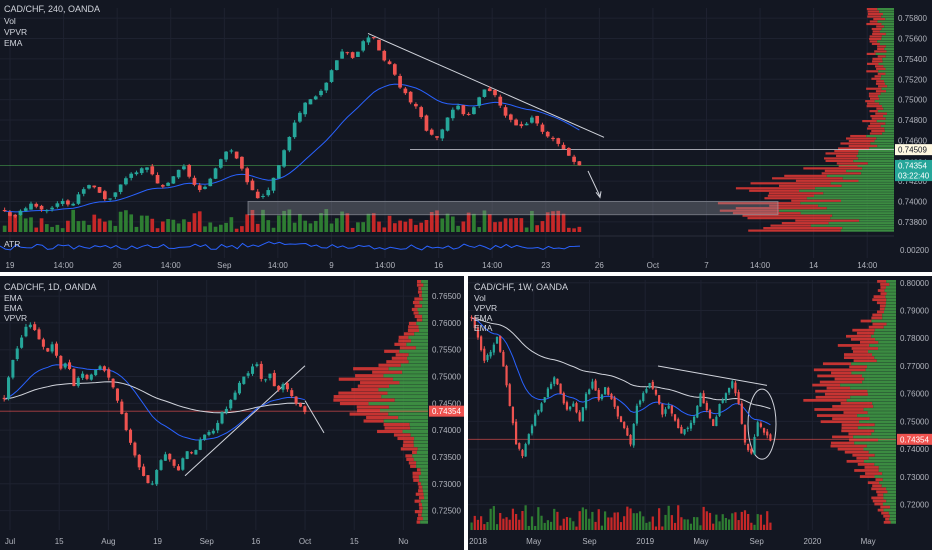 The image size is (932, 550). What do you see at coordinates (682, 412) in the screenshot?
I see `br-drawings` at bounding box center [682, 412].